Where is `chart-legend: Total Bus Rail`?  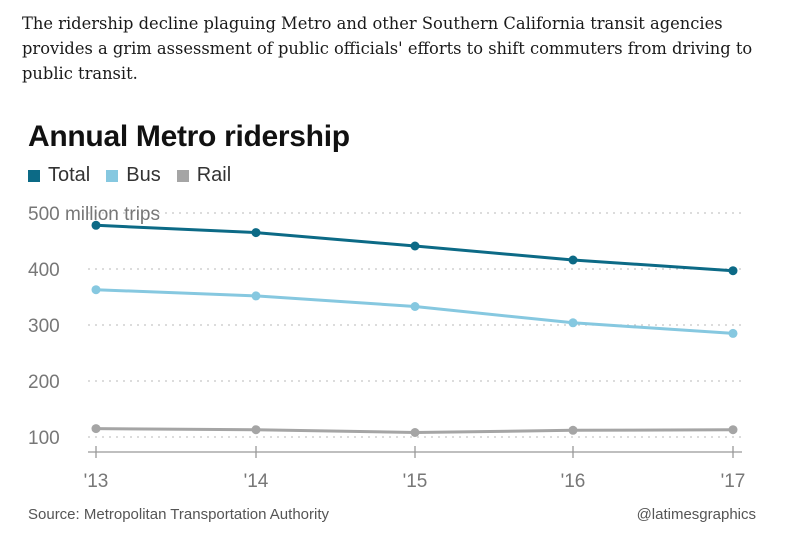
chart-legend: Total Bus Rail is located at coordinates (137, 175).